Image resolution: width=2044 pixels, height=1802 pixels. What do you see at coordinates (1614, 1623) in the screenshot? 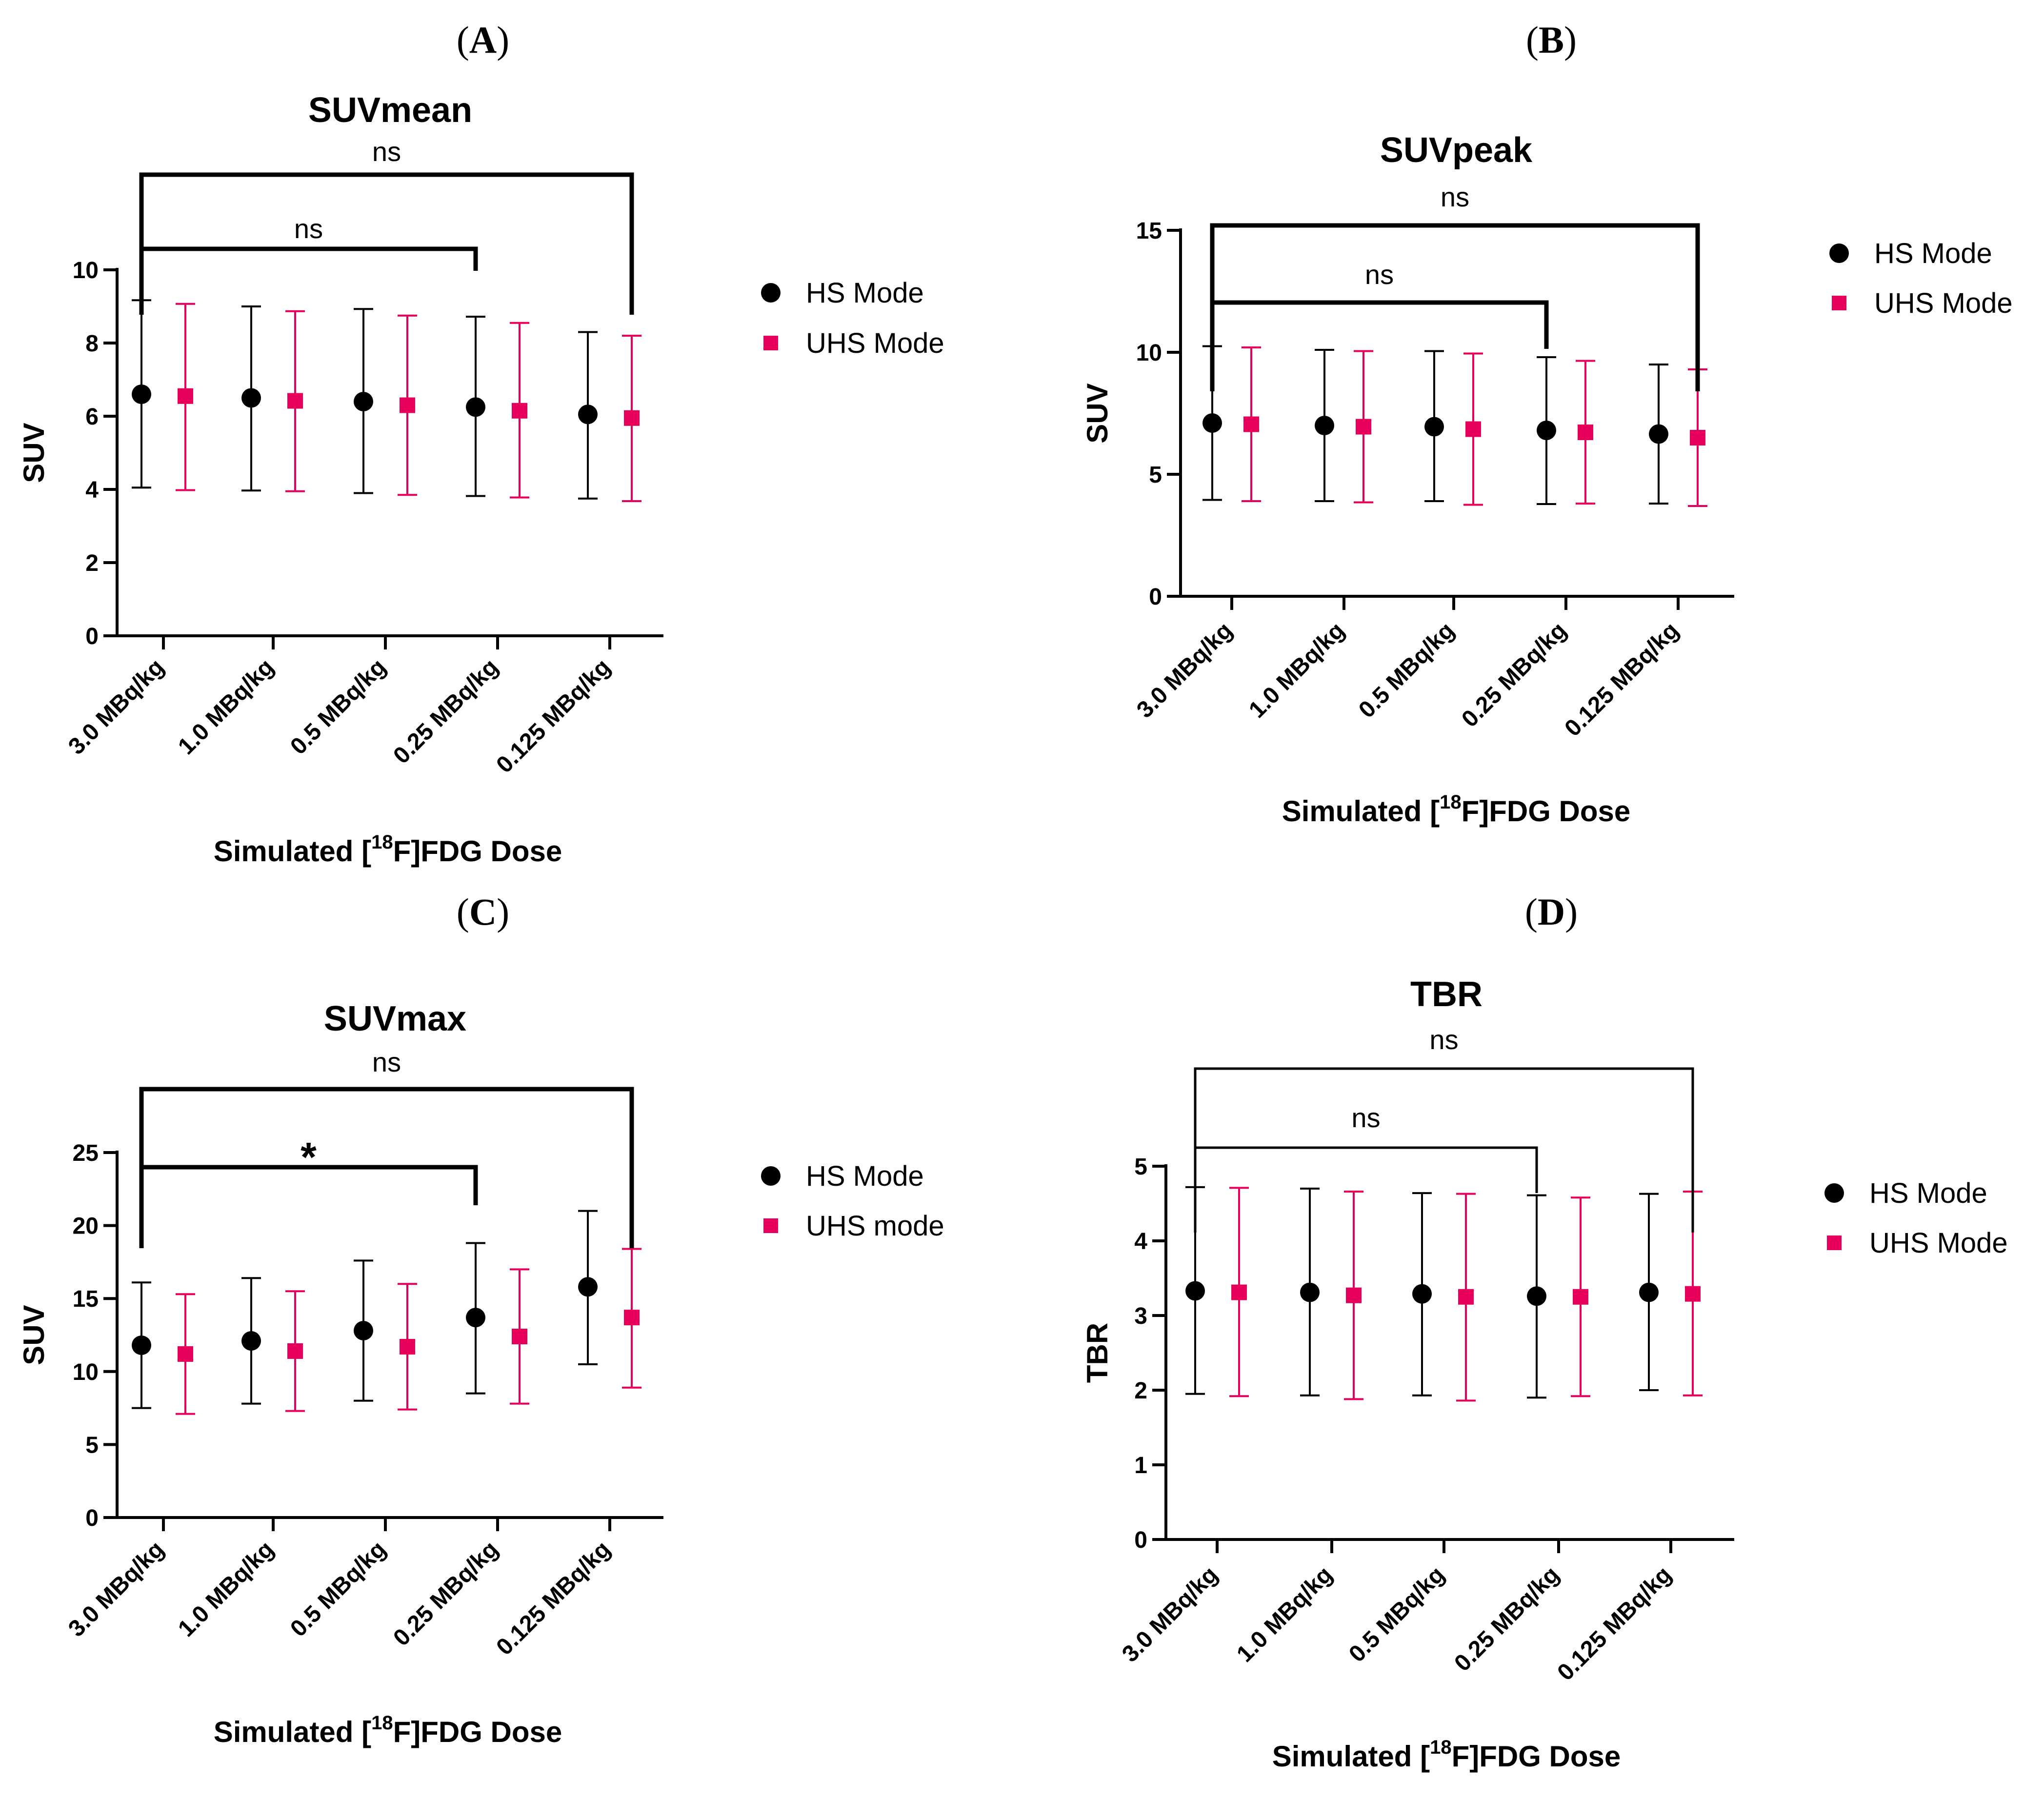
I see `x-tick-label: 0.125 MBq/kg` at bounding box center [1614, 1623].